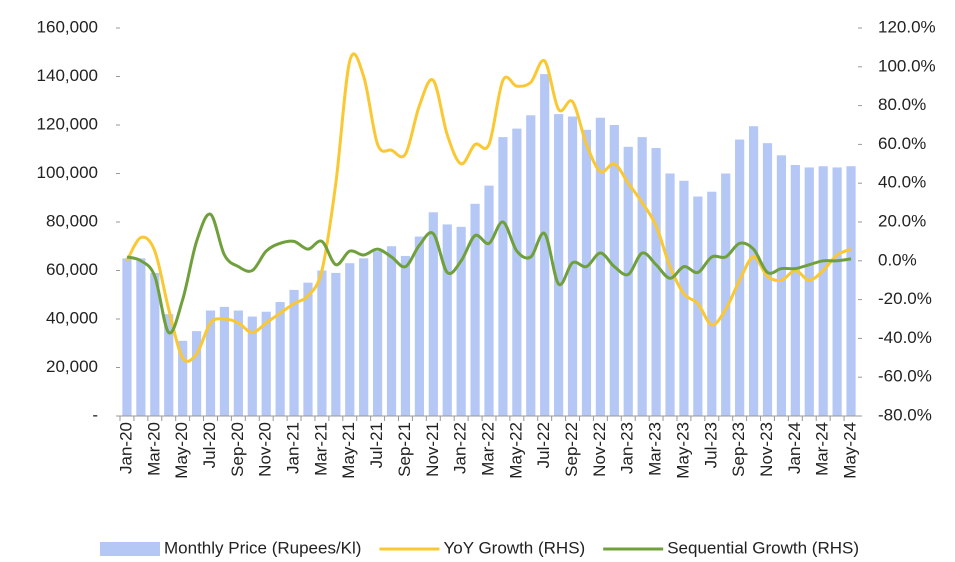 This screenshot has height=562, width=955. I want to click on x-tick-label: Nov-22, so click(599, 449).